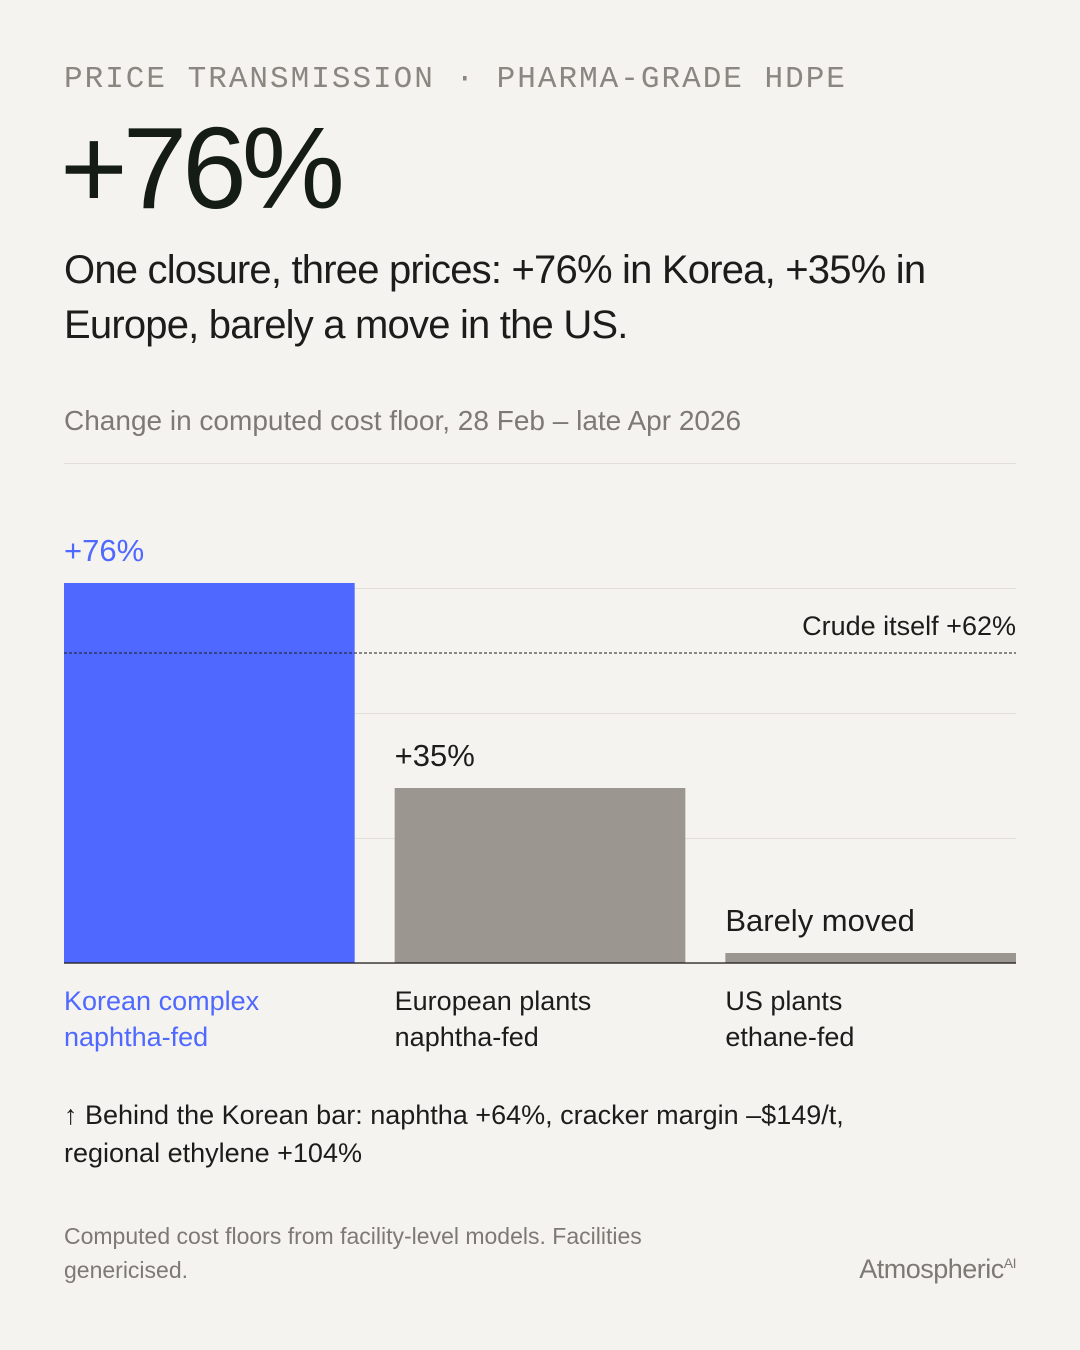 This screenshot has width=1080, height=1350. What do you see at coordinates (789, 1037) in the screenshot?
I see `category-sublabel: ethane-fed` at bounding box center [789, 1037].